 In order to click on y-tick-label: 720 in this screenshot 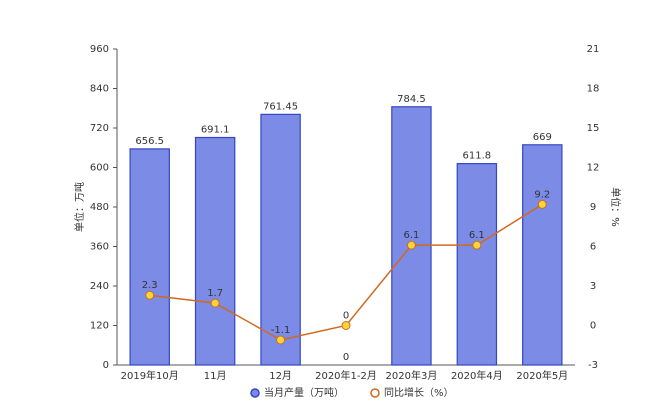, I will do `click(99, 128)`.